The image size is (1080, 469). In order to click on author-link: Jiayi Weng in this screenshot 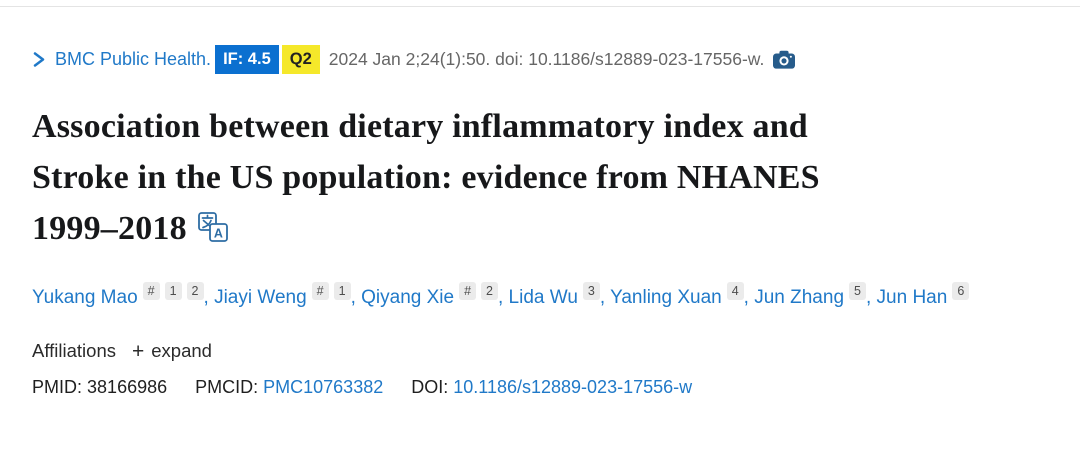, I will do `click(260, 297)`.